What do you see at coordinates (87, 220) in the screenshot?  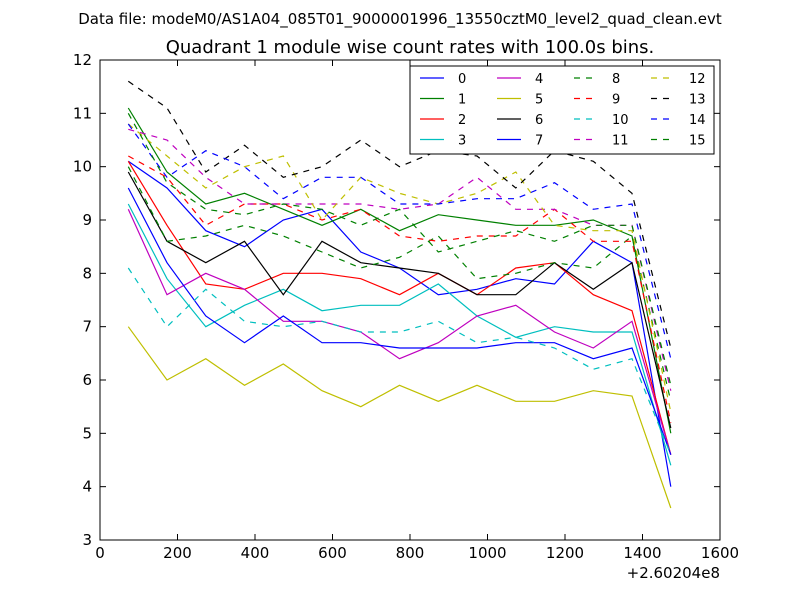 I see `y-tick-label: 9` at bounding box center [87, 220].